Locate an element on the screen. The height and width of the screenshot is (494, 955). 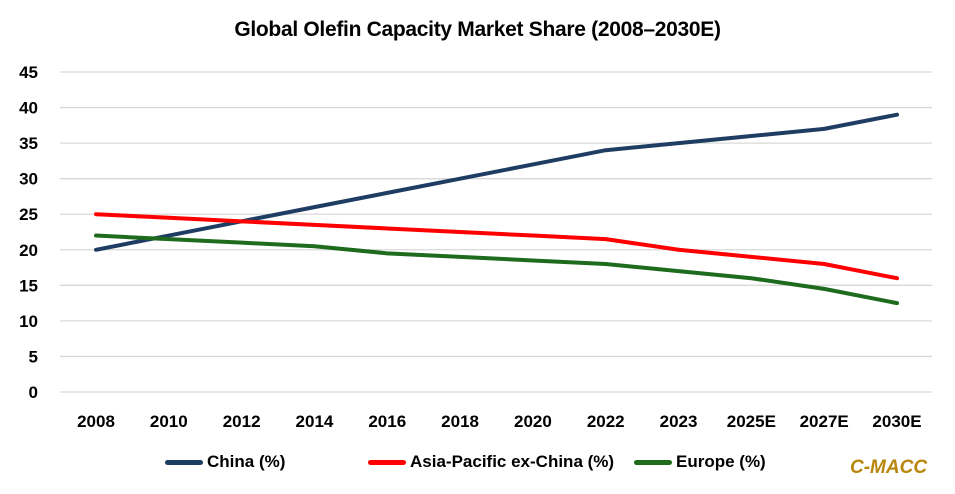
y-tick-label: 40 is located at coordinates (28, 108).